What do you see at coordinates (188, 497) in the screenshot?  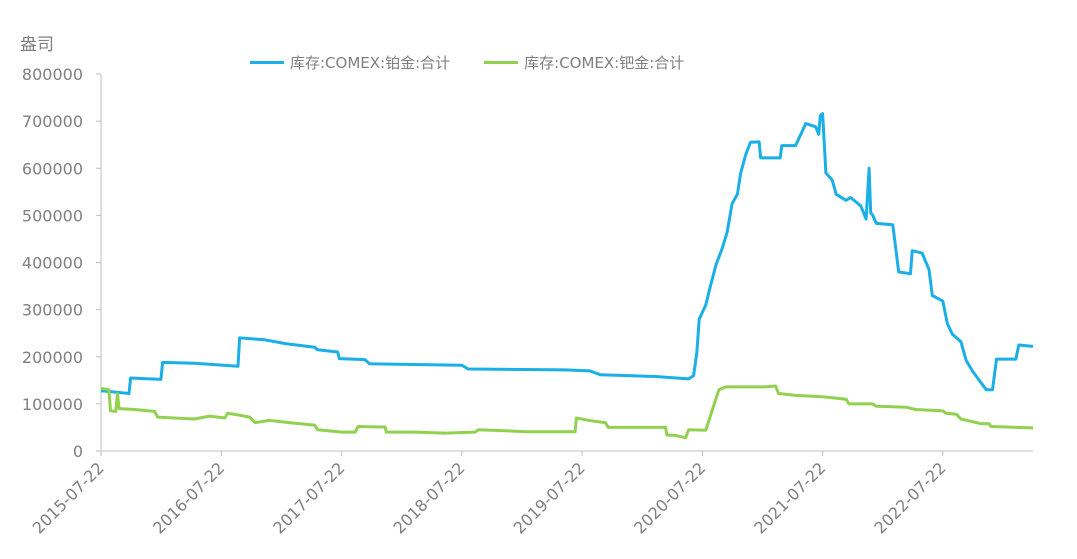 I see `x-tick-label: 2016-07-22` at bounding box center [188, 497].